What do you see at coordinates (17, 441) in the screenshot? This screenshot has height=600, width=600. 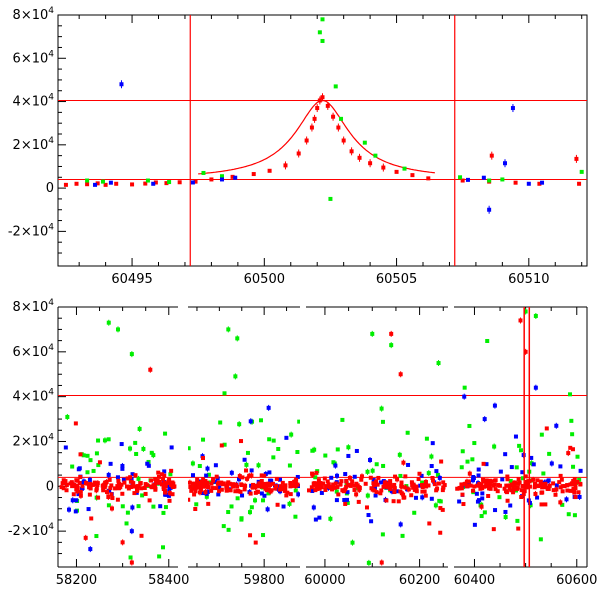 I see `y-tick-mantissa: 2` at bounding box center [17, 441].